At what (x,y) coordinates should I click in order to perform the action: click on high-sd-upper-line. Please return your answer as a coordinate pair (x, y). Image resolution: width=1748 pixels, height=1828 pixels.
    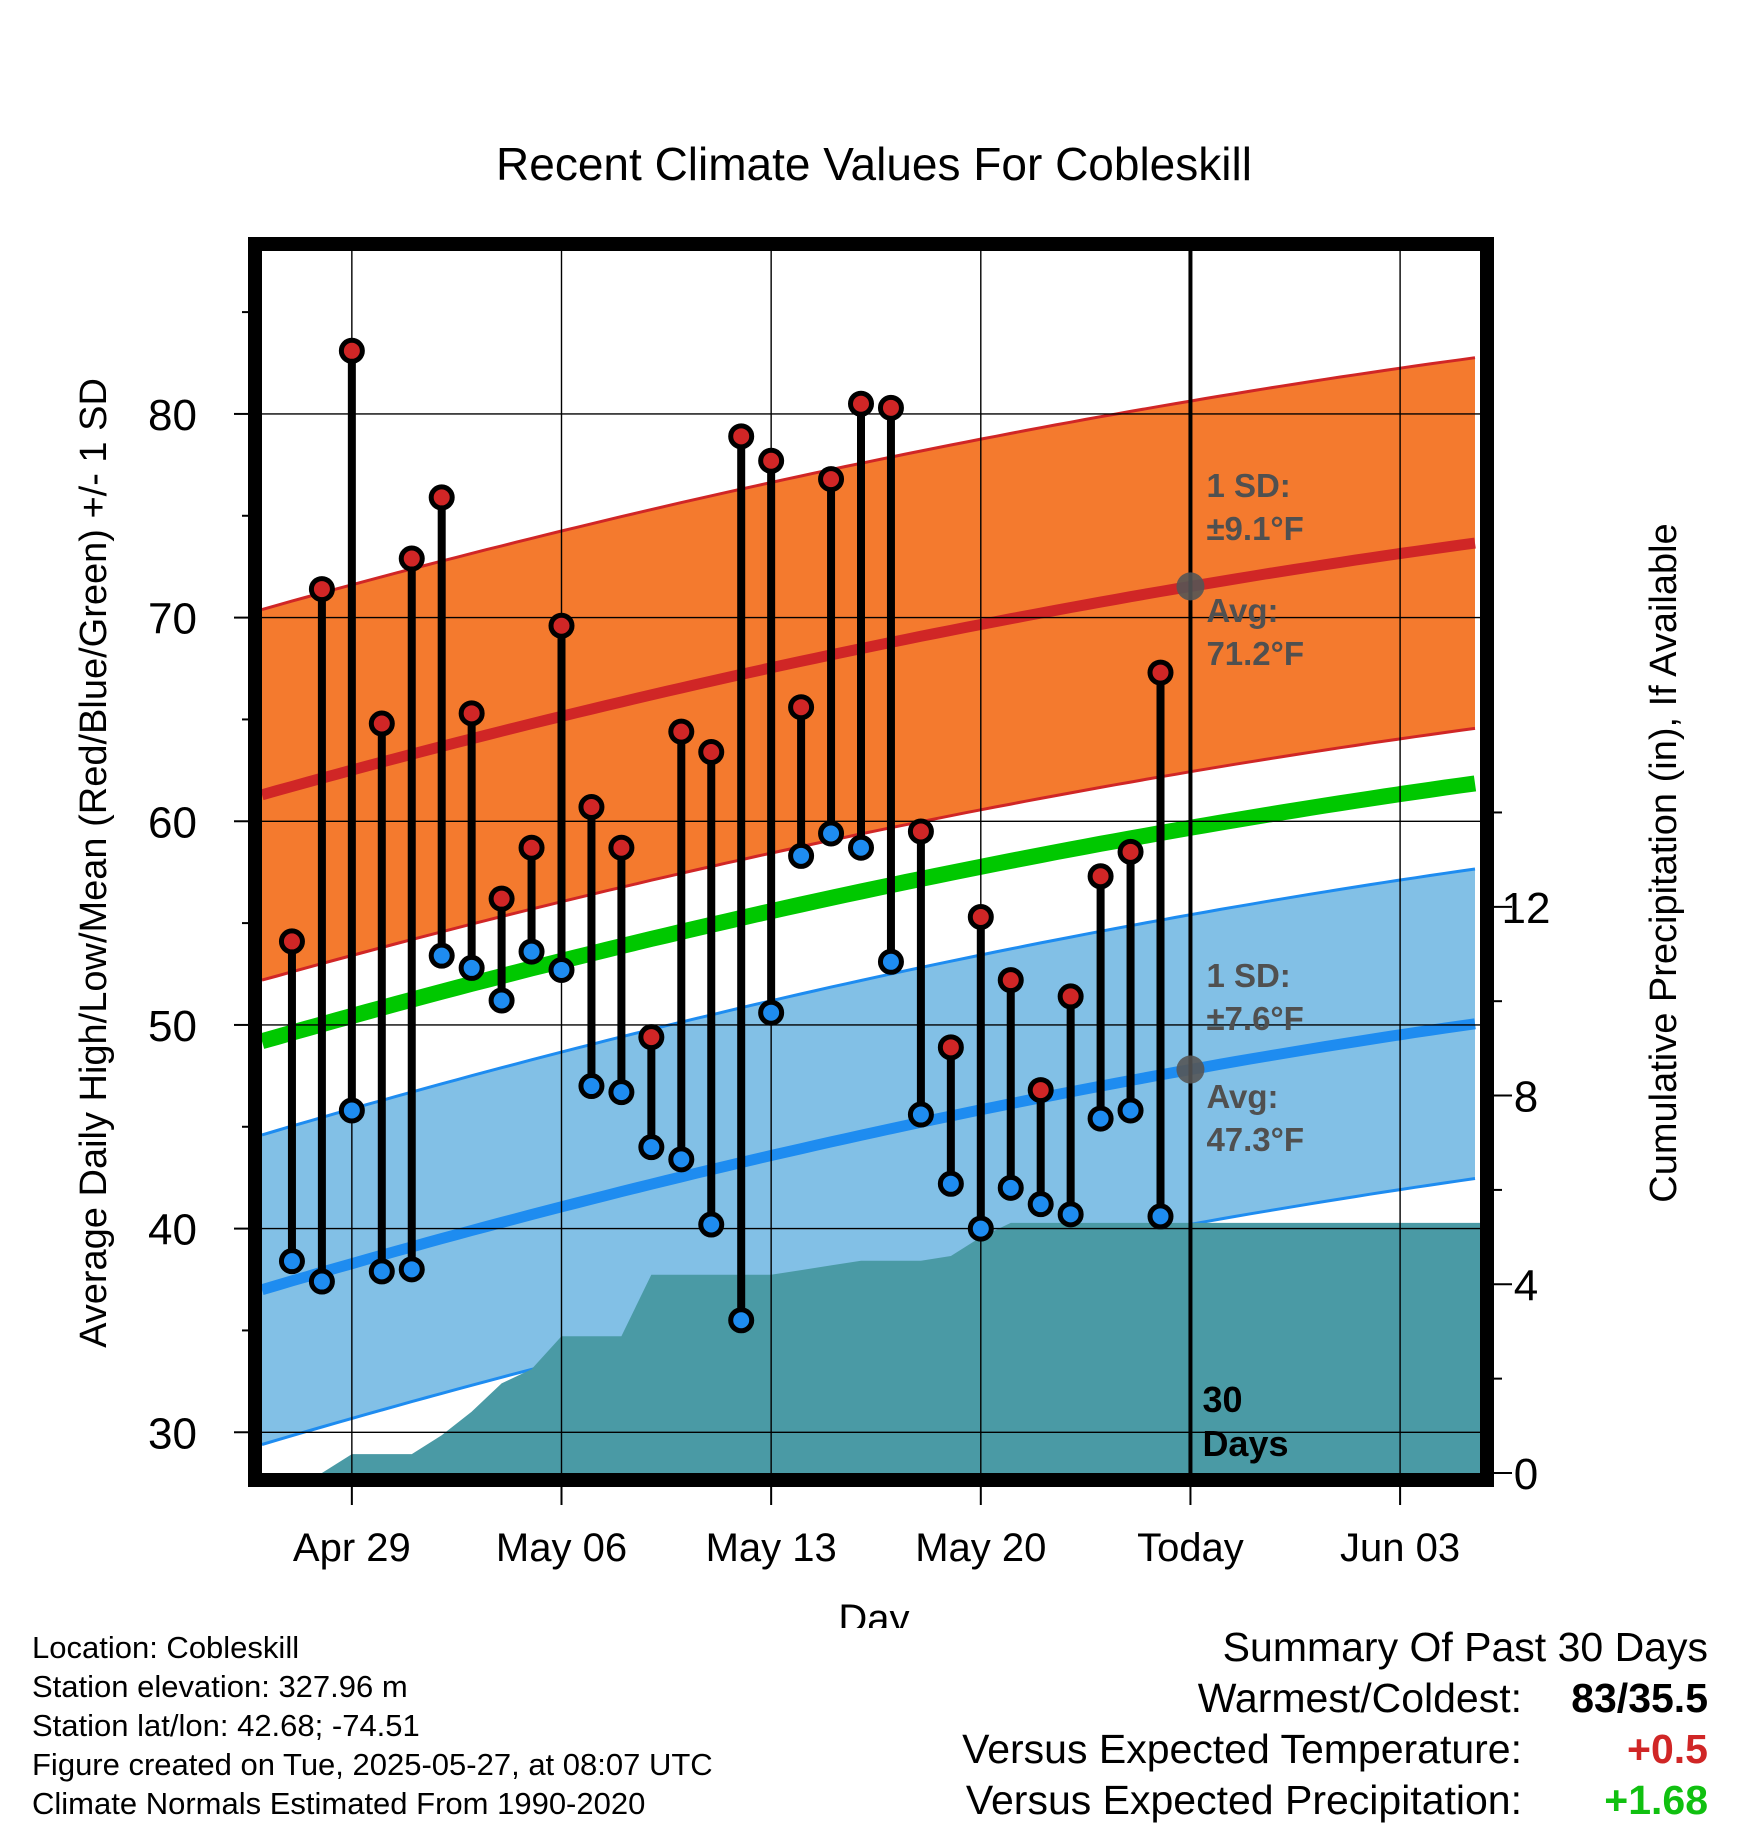
    Looking at the image, I should click on (869, 483).